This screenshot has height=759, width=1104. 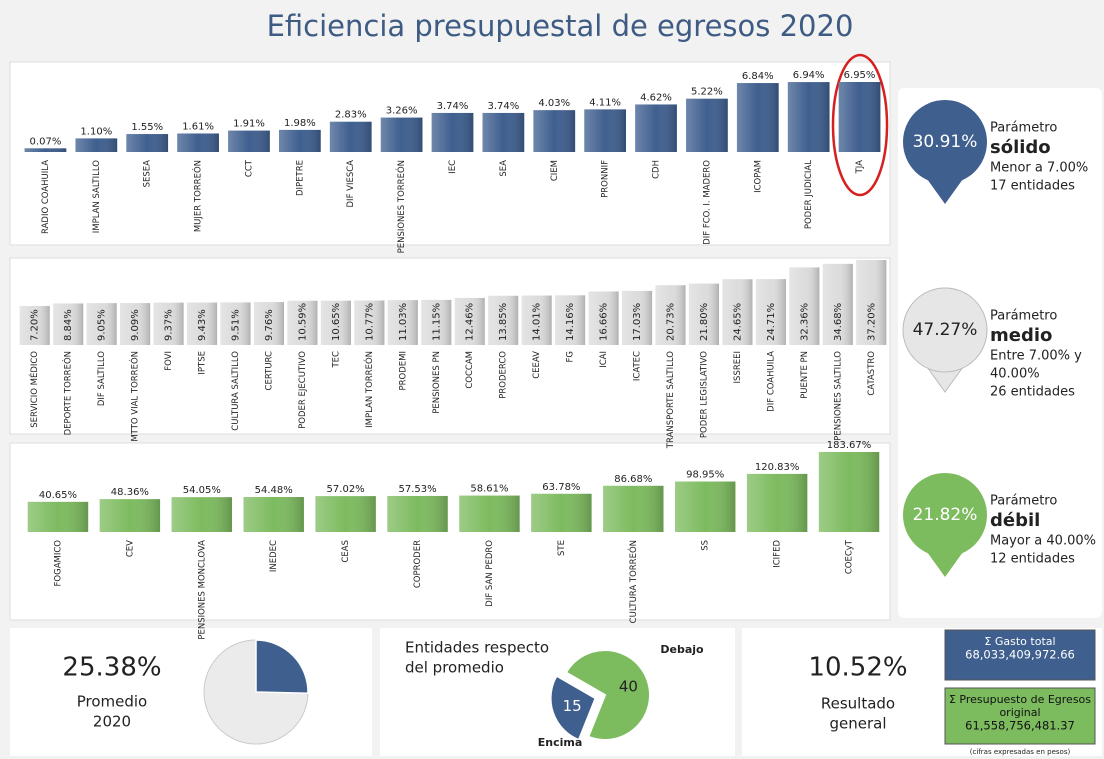 I want to click on category-label: PRODEMI, so click(x=403, y=370).